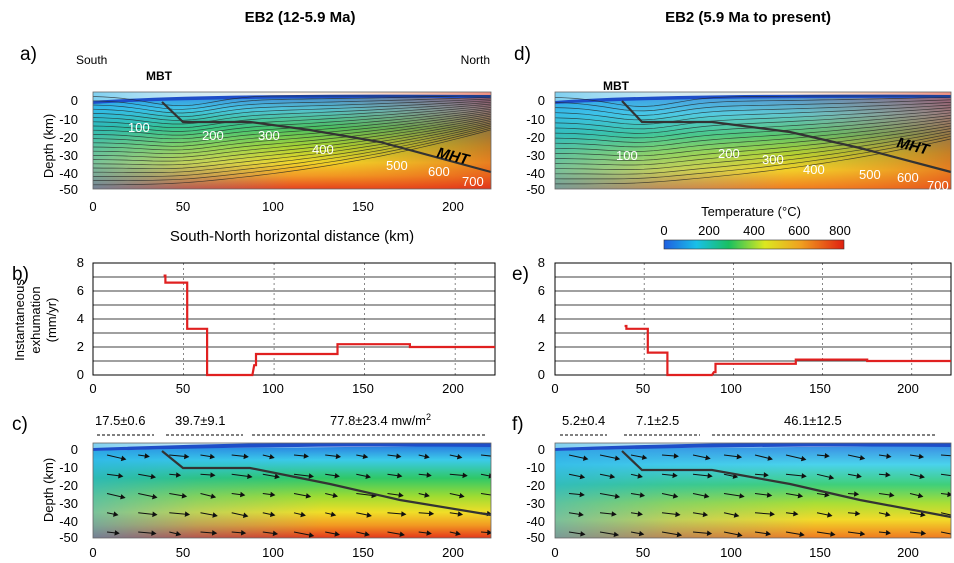 This screenshot has height=563, width=954. Describe the element at coordinates (643, 552) in the screenshot. I see `distance-tick: 50` at that location.